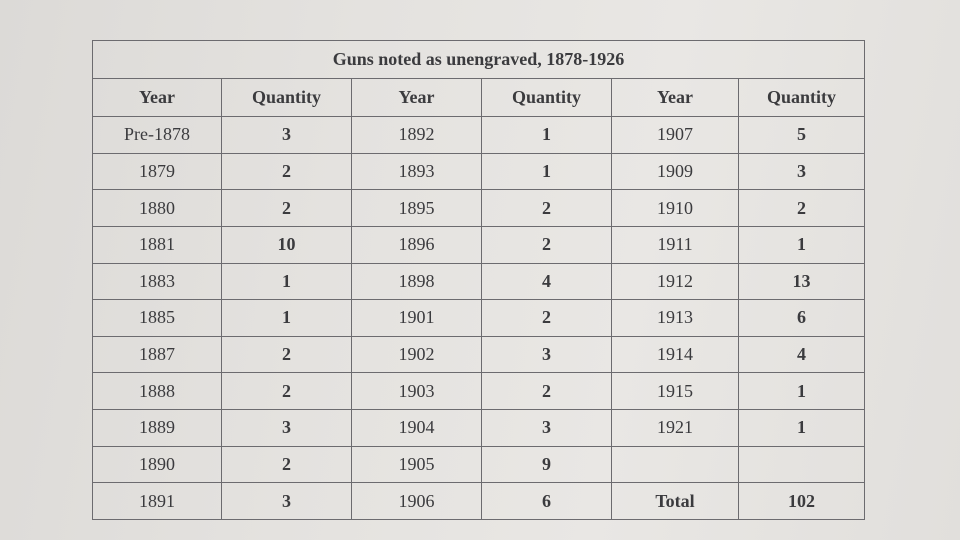  Describe the element at coordinates (675, 428) in the screenshot. I see `year-cell: 1921` at that location.